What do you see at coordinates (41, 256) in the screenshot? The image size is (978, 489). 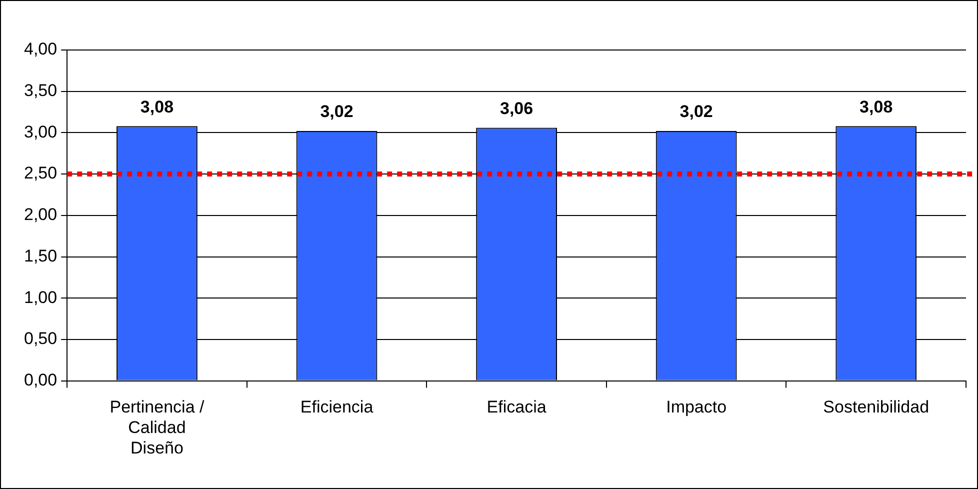 I see `y-tick-label: 1,50` at bounding box center [41, 256].